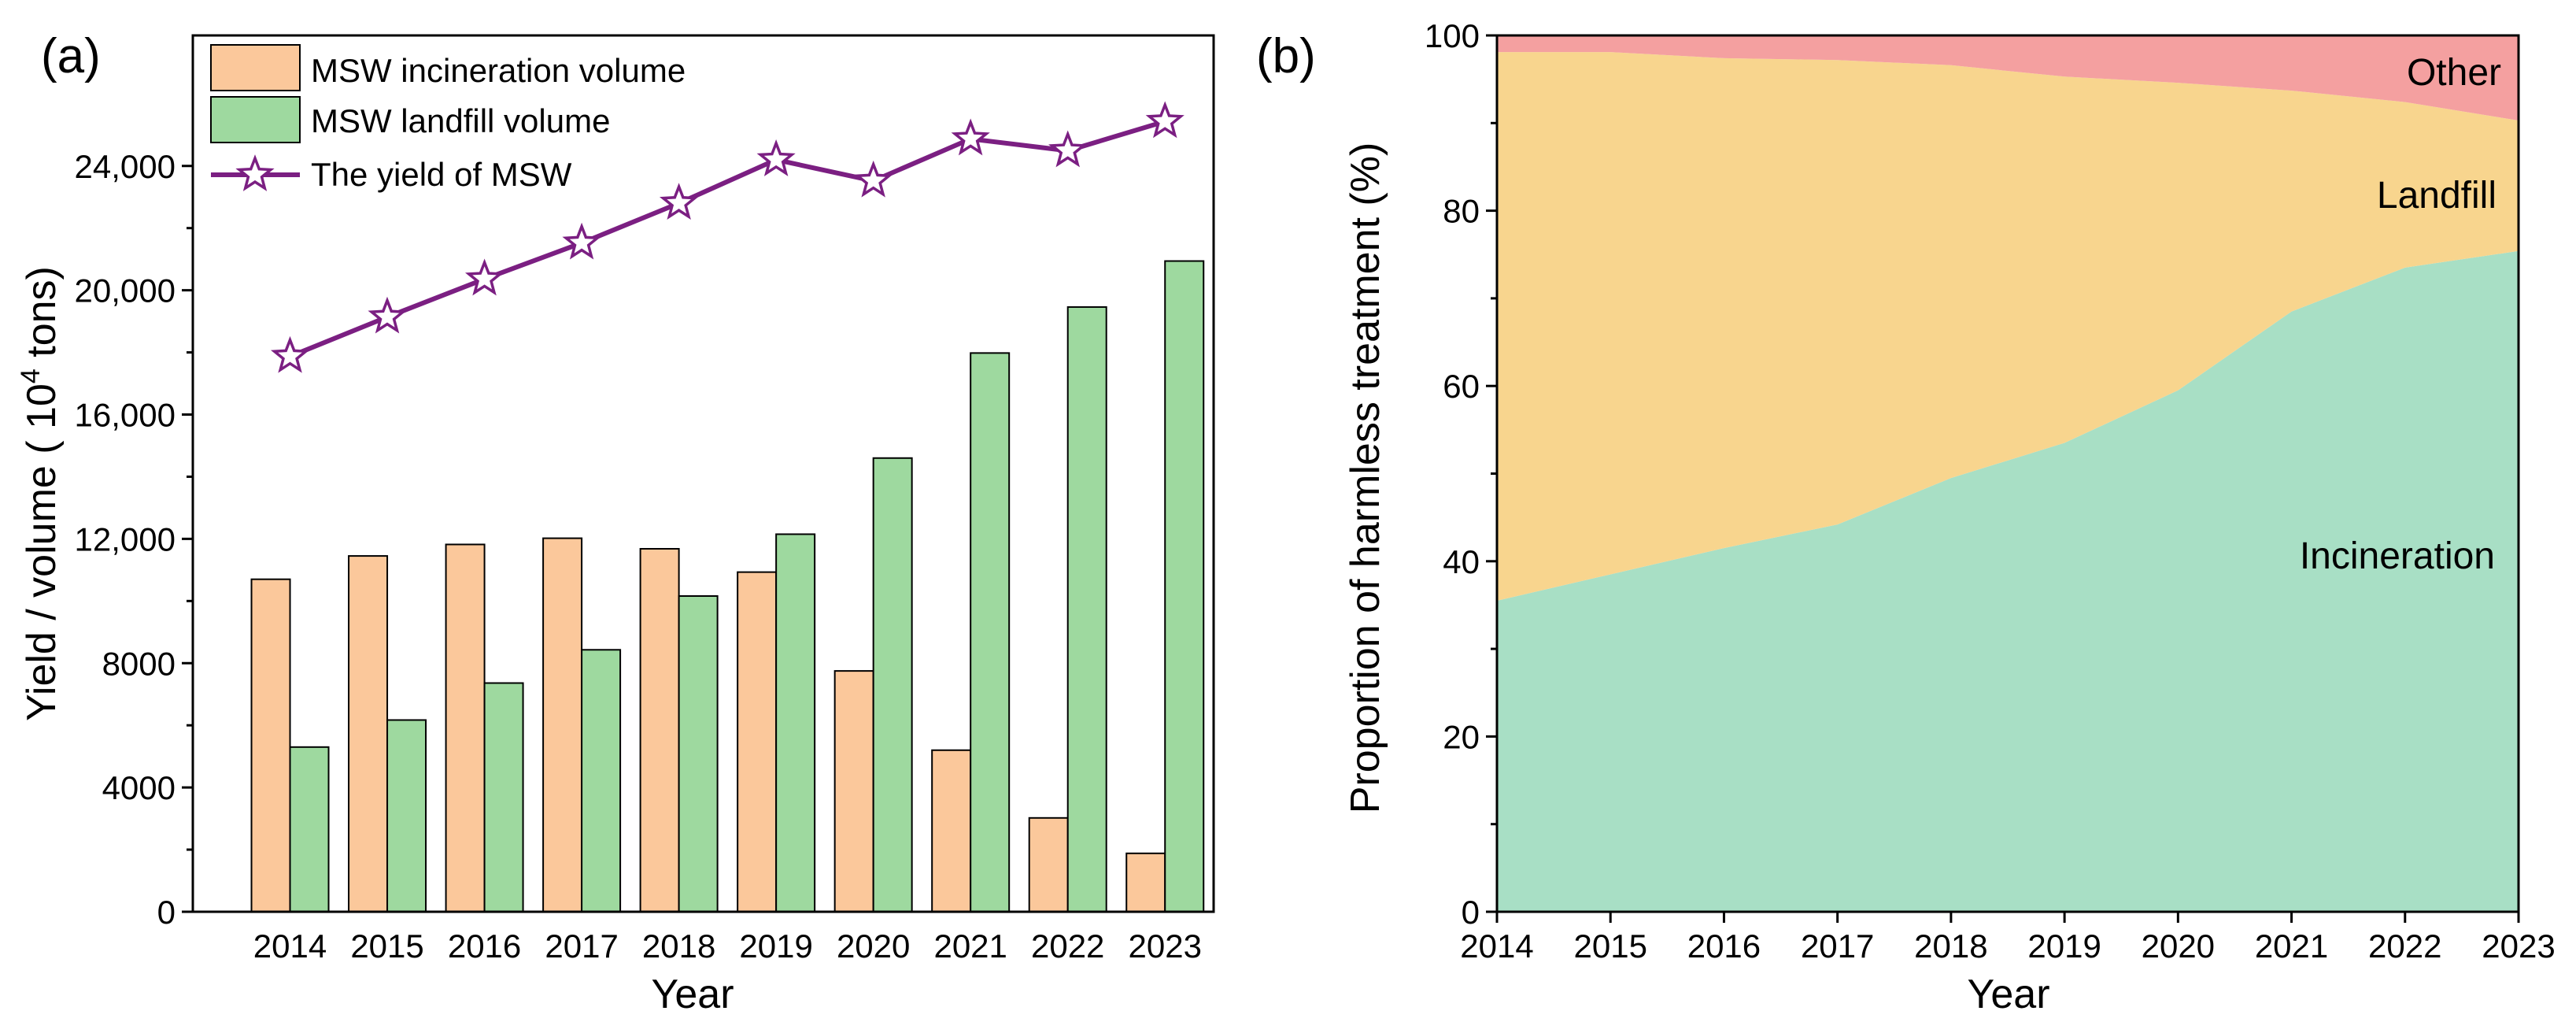 Image resolution: width=2576 pixels, height=1022 pixels. I want to click on panel-b-xtick-2015: 2015, so click(1610, 946).